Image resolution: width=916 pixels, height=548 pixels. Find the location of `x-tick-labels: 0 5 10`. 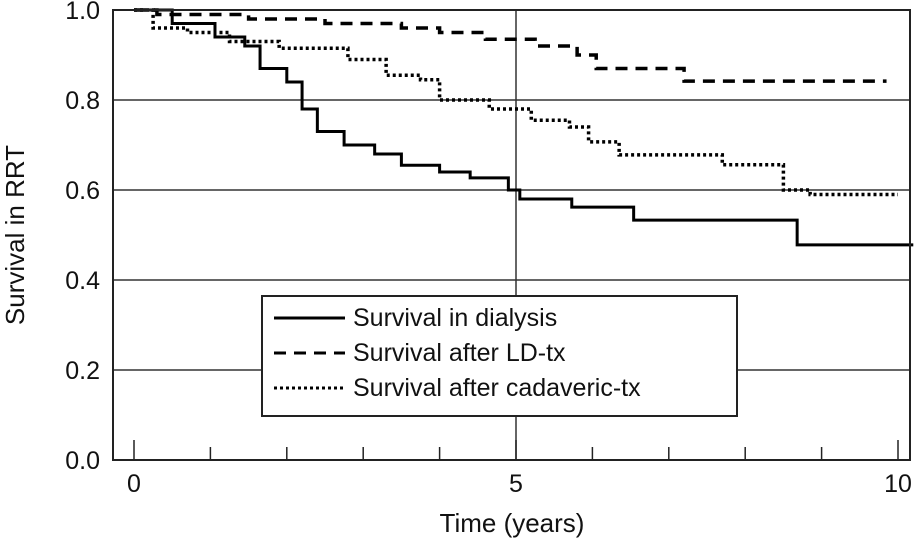

x-tick-labels: 0 5 10 is located at coordinates (519, 484).